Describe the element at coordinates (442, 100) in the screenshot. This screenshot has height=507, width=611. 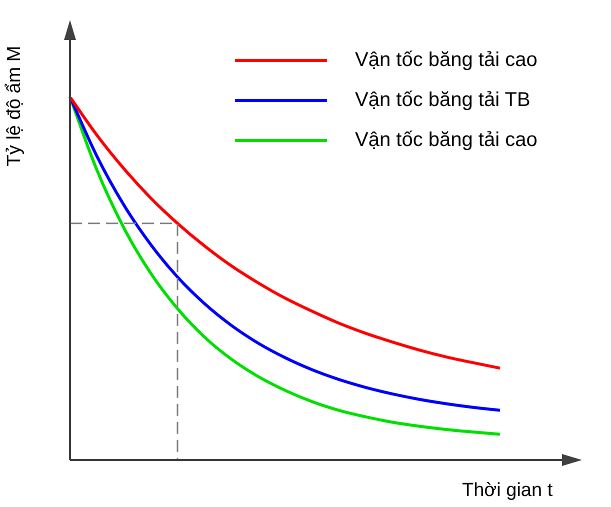
I see `legend-label: Vận tốc băng tải TB` at that location.